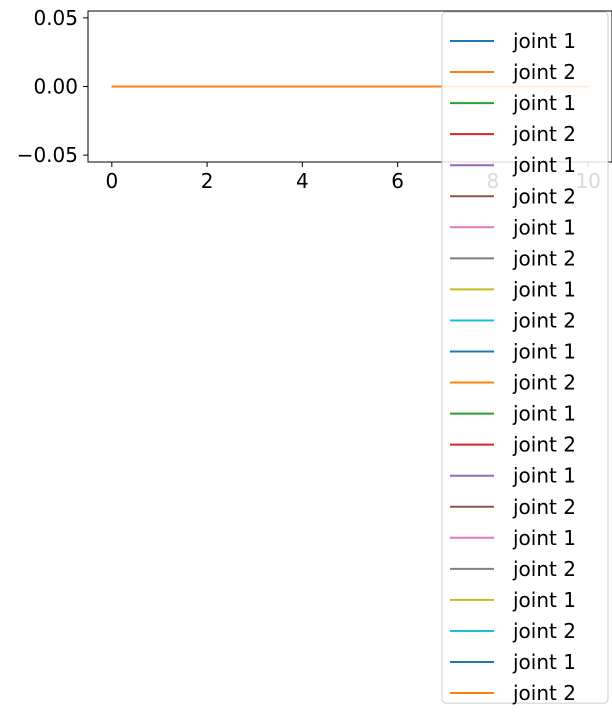  I want to click on y-tick-label: −0.05, so click(47, 155).